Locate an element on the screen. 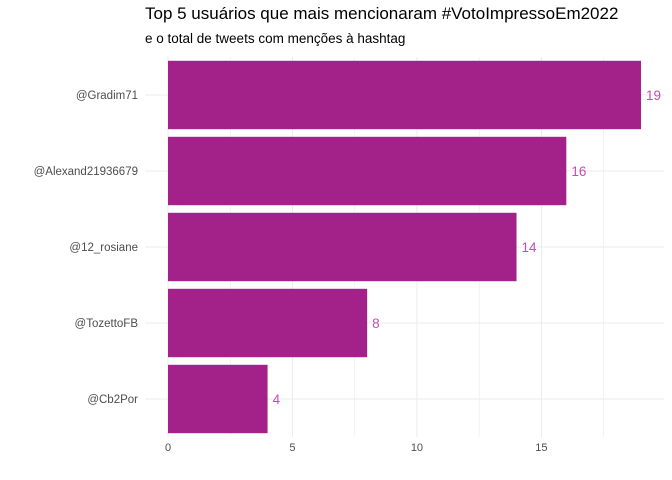 The width and height of the screenshot is (672, 480). bar-tozettofb is located at coordinates (268, 323).